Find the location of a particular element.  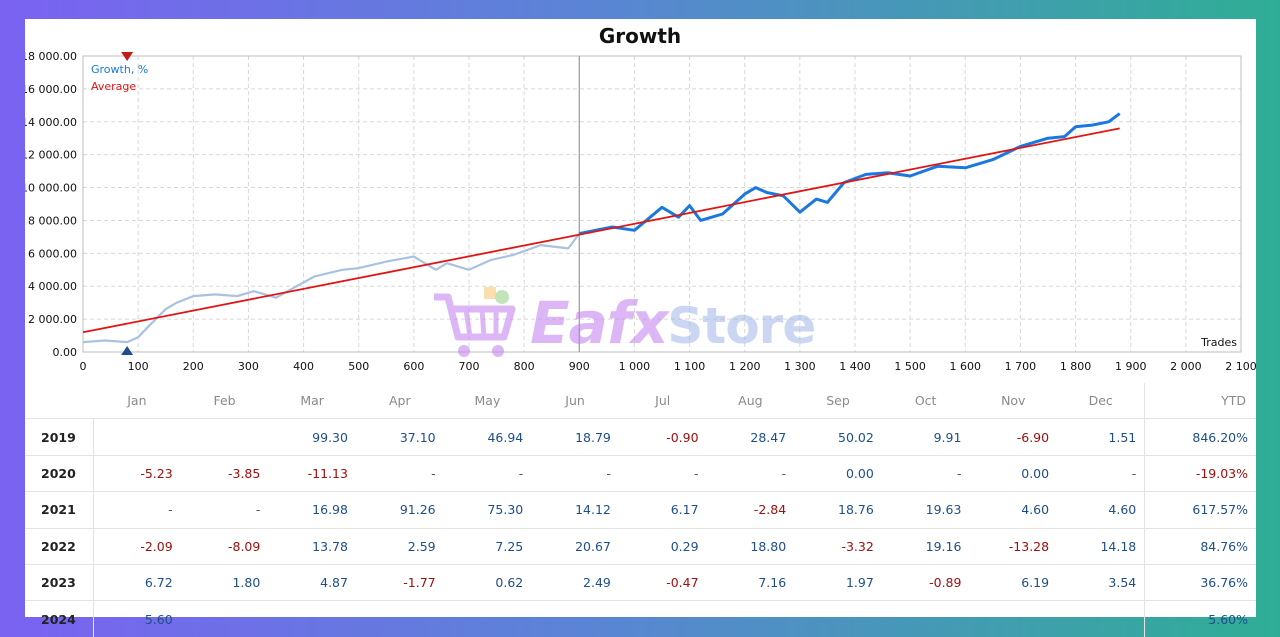

year-cell: 2022 is located at coordinates (59, 546).